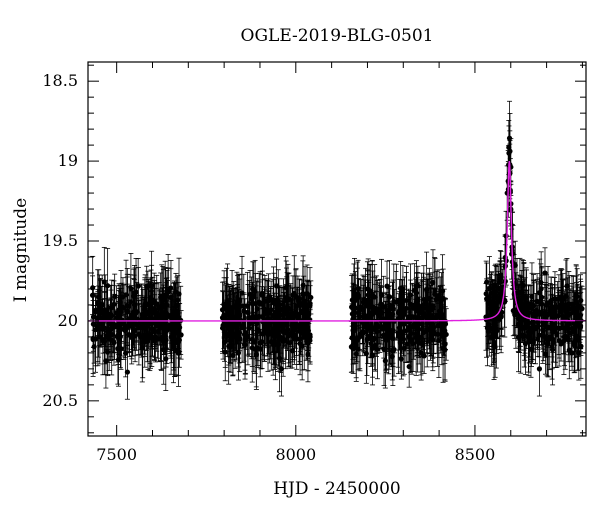 The width and height of the screenshot is (600, 512). Describe the element at coordinates (295, 454) in the screenshot. I see `x-tick-label: 8000` at that location.